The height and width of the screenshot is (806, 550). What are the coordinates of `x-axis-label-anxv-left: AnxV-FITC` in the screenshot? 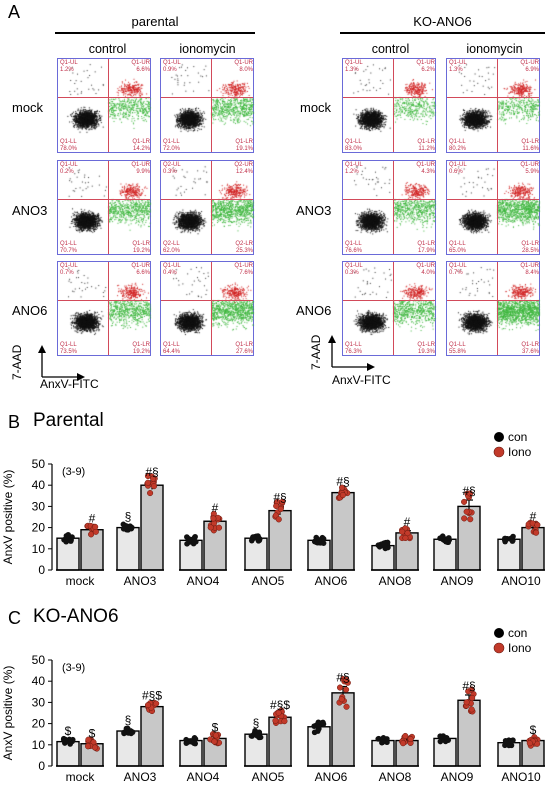 It's located at (69, 384).